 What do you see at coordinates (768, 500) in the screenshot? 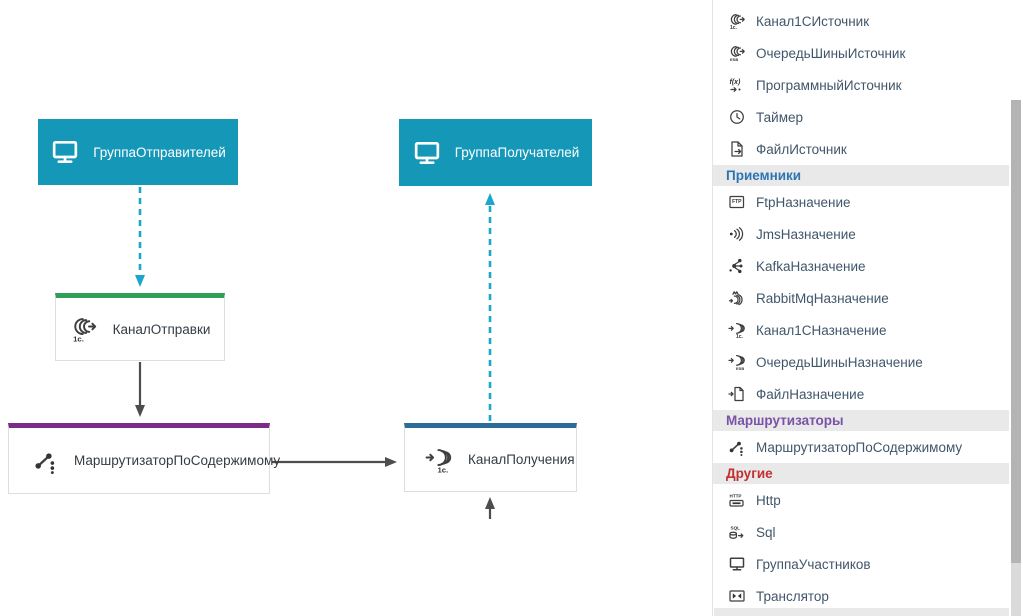
I see `palette-item-label: Http` at bounding box center [768, 500].